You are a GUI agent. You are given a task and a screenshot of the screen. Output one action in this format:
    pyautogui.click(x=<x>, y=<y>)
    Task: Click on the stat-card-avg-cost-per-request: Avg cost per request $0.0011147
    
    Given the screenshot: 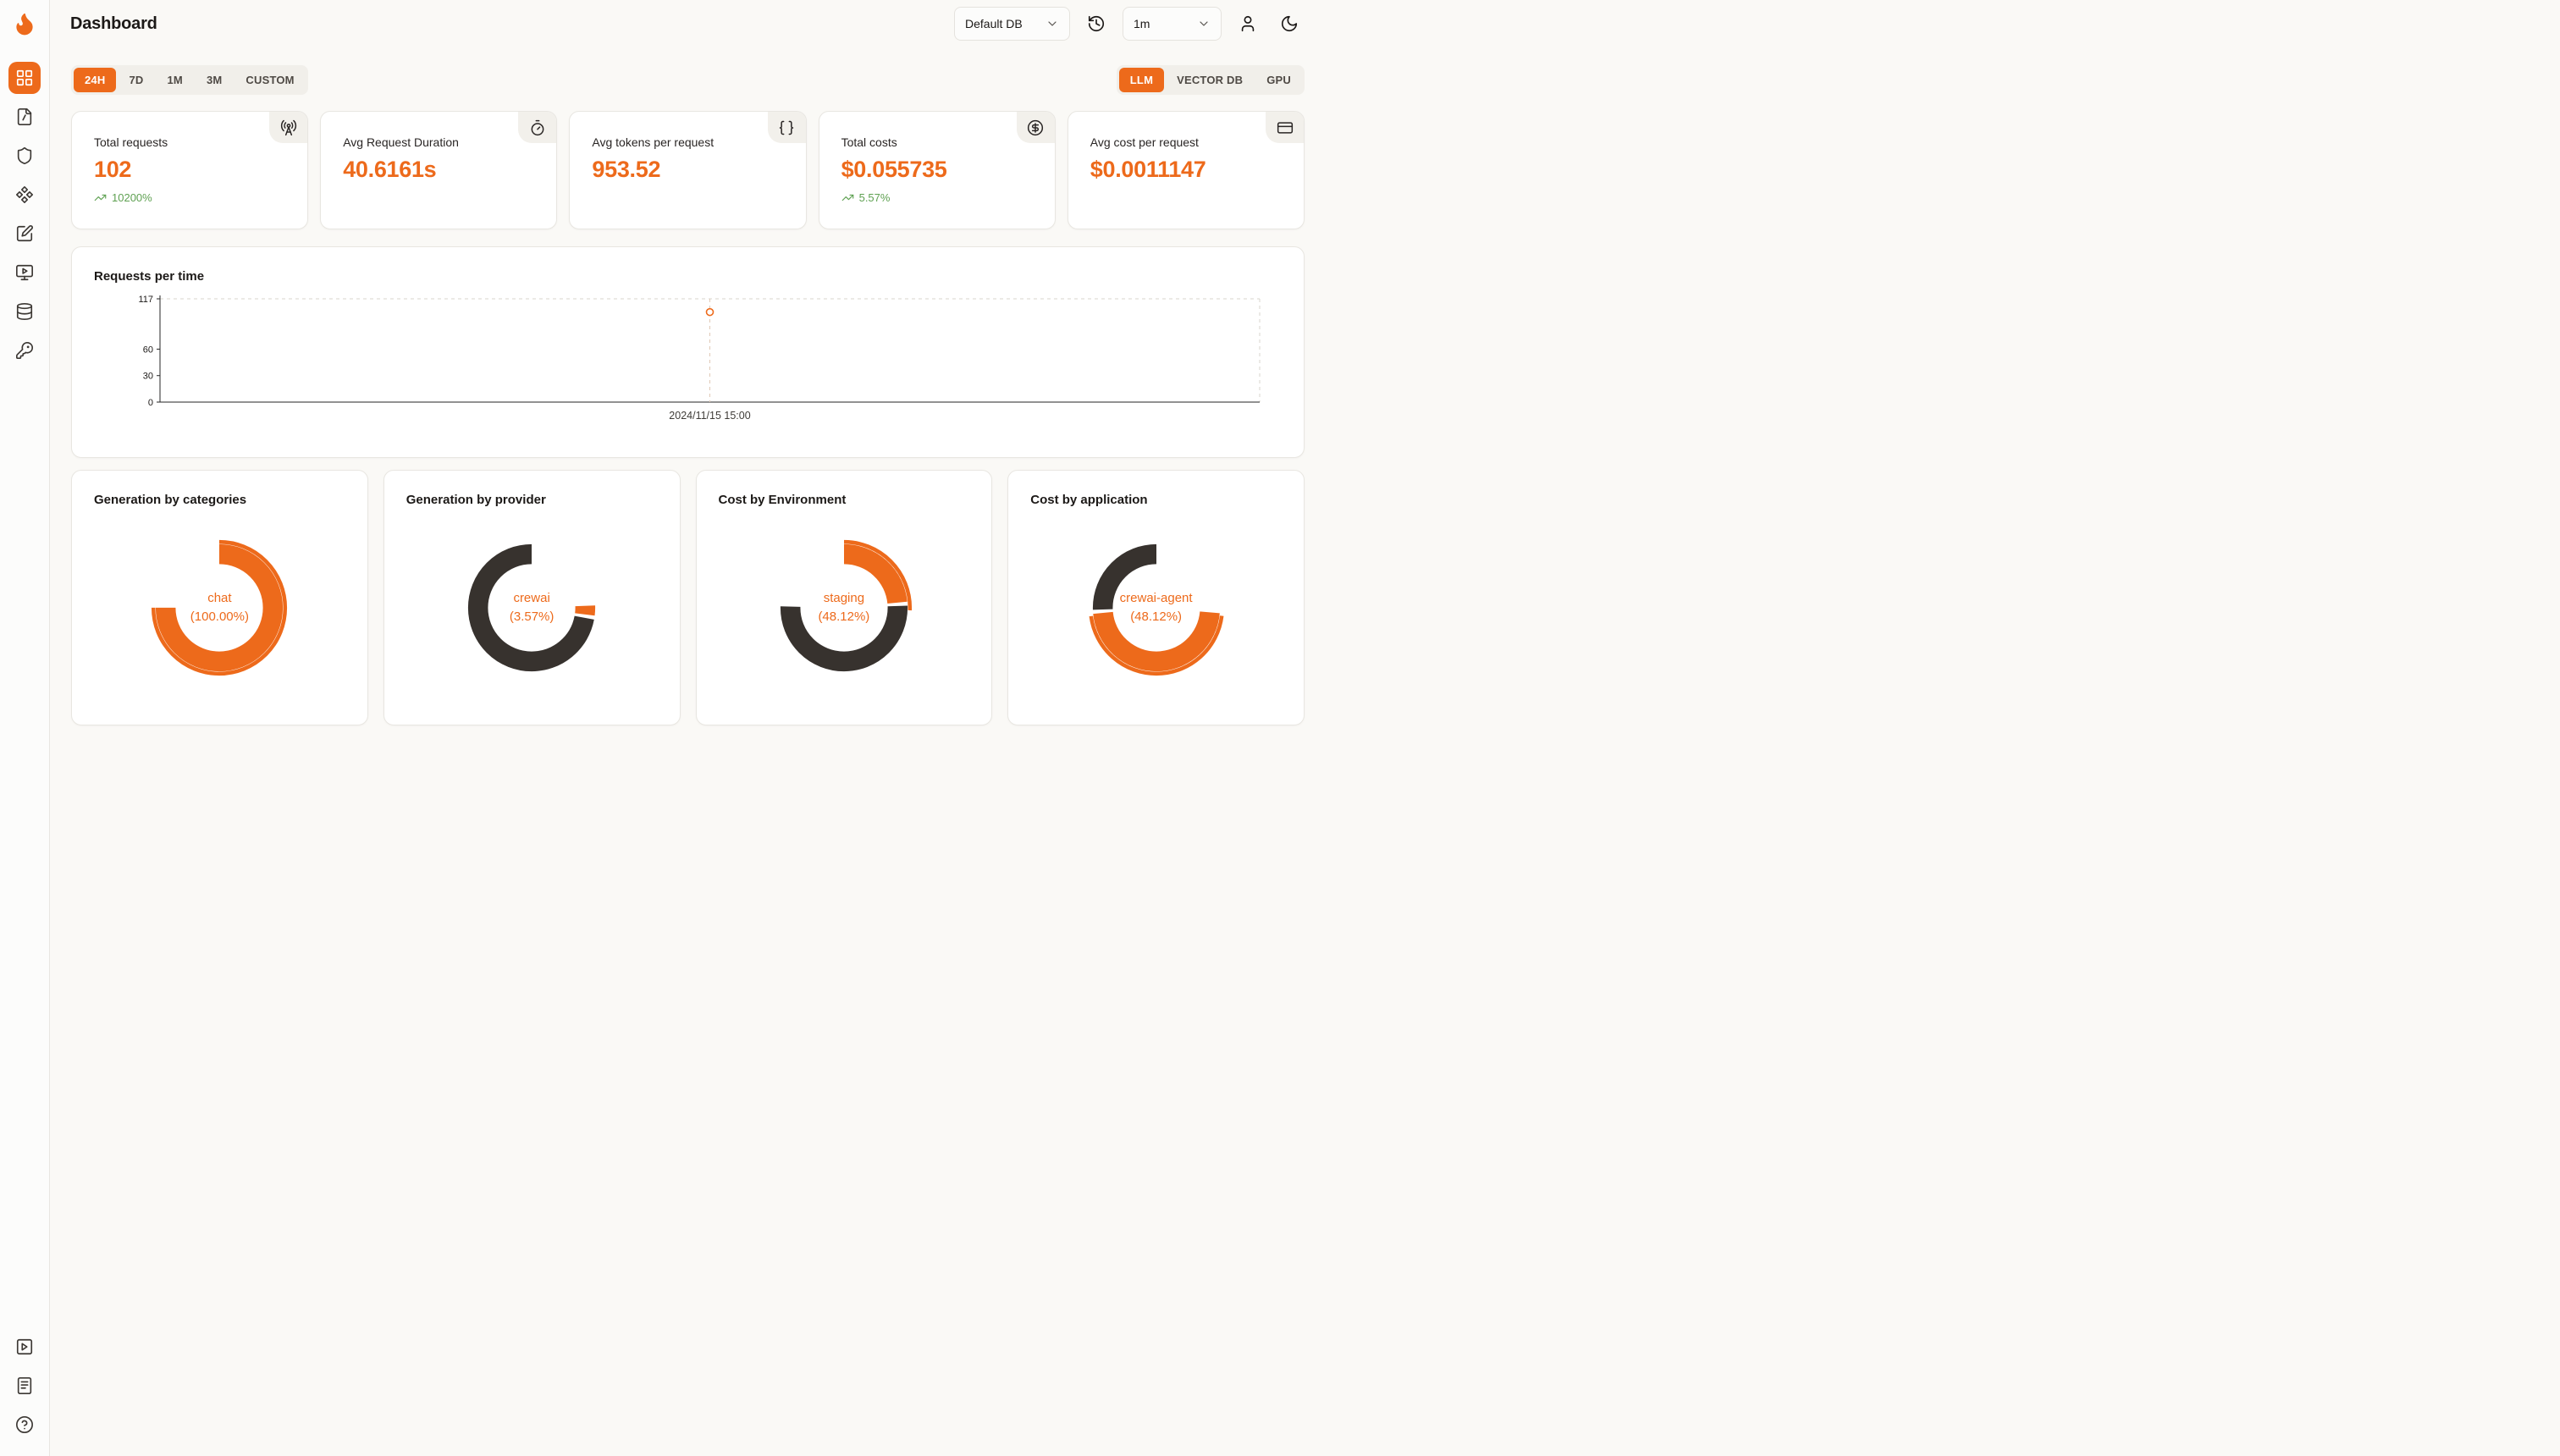 What is the action you would take?
    pyautogui.click(x=1186, y=170)
    